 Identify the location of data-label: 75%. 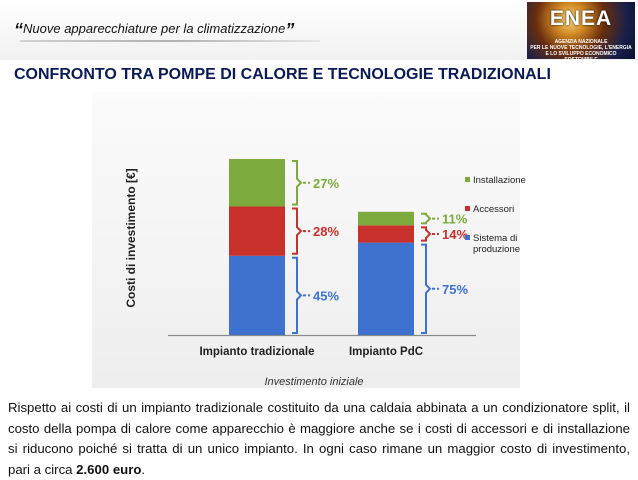
(455, 289).